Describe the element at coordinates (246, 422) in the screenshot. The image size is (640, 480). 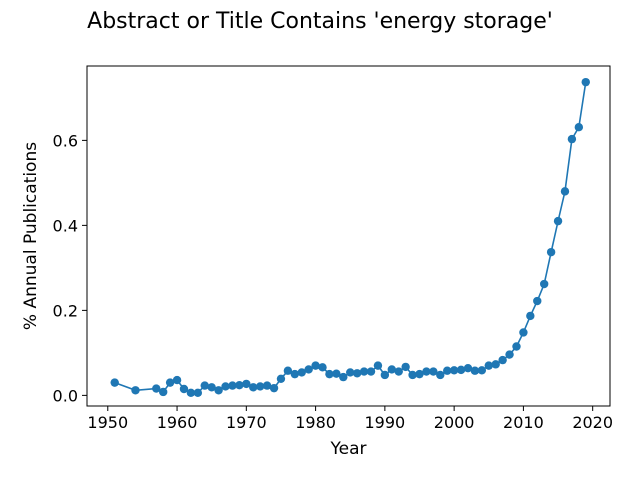
I see `x-tick-label: 1970` at that location.